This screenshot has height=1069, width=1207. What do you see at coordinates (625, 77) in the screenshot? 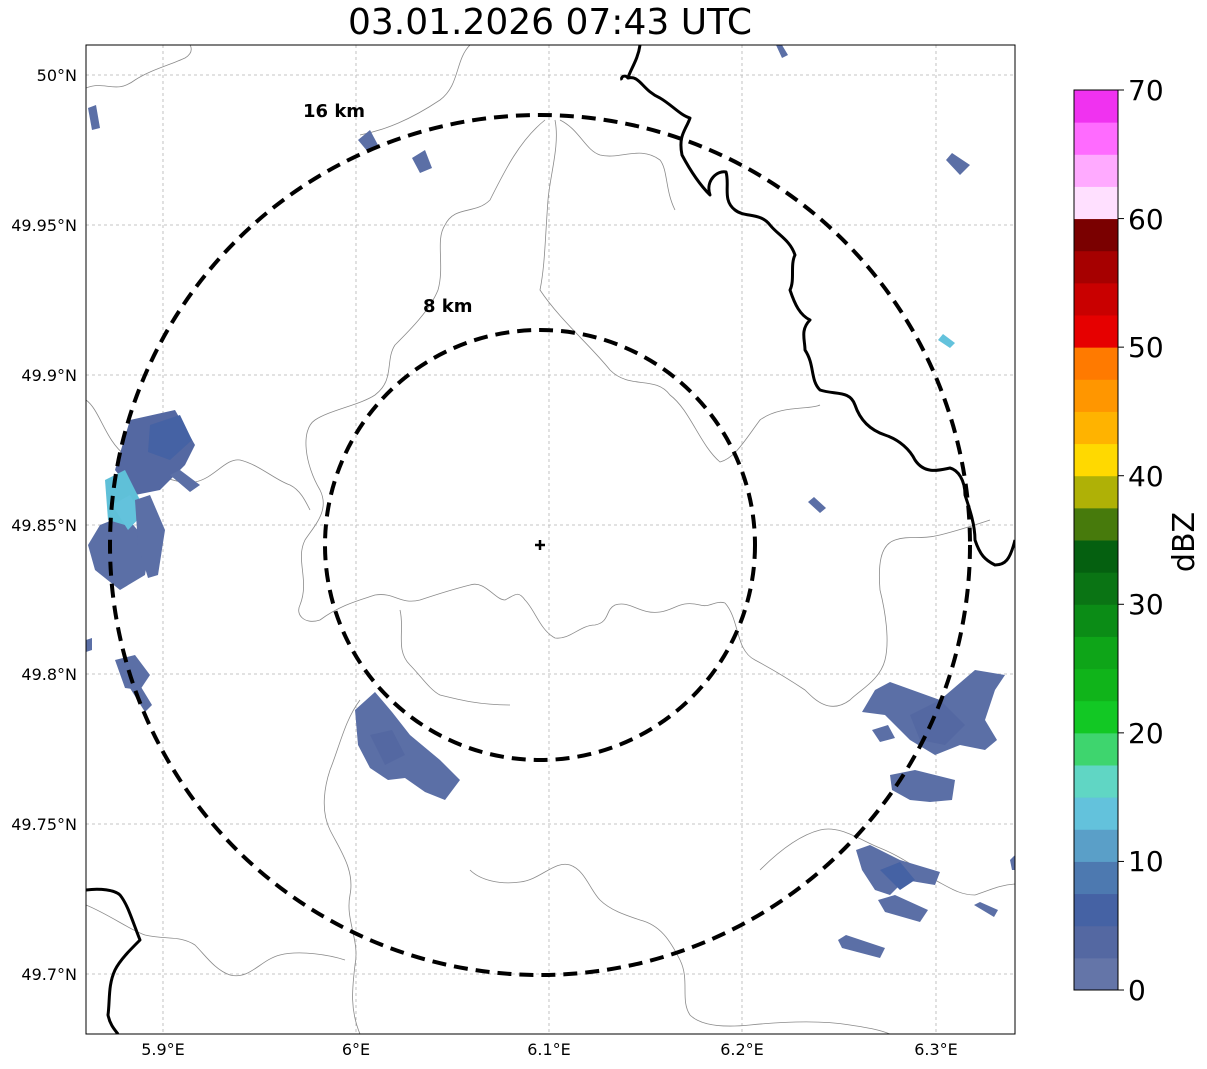
I see `border-notch` at bounding box center [625, 77].